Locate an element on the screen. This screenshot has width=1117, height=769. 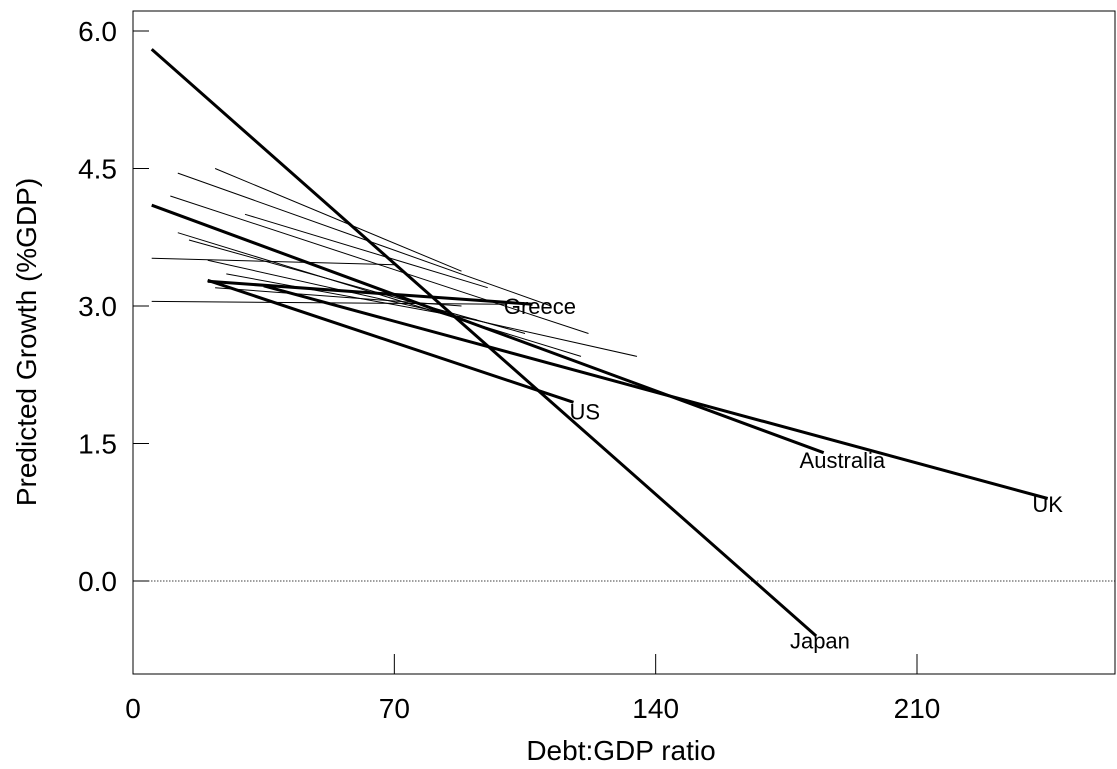
y-tick-label: 1.5 is located at coordinates (97, 444).